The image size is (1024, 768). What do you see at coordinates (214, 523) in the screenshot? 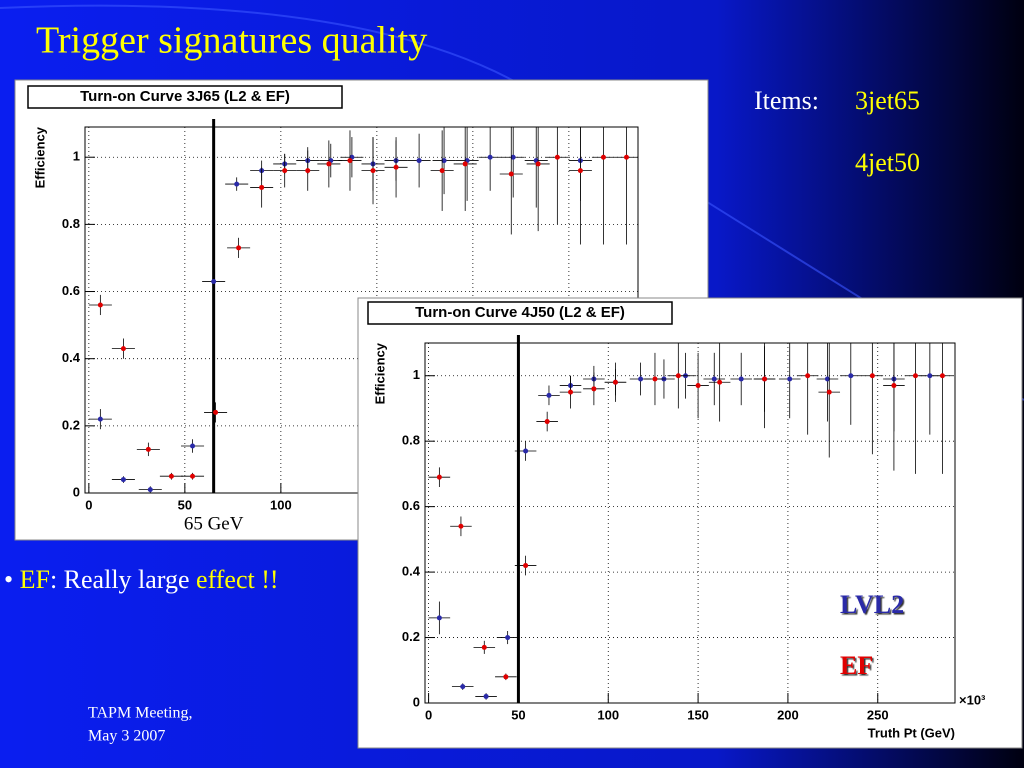
I see `threshold-label: 65 GeV` at bounding box center [214, 523].